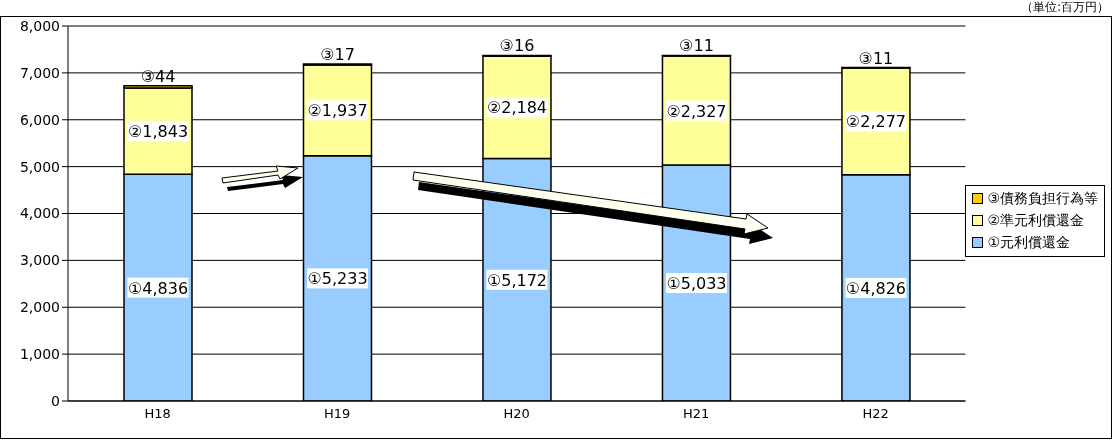  What do you see at coordinates (39, 72) in the screenshot?
I see `y-tick-label: 7,000` at bounding box center [39, 72].